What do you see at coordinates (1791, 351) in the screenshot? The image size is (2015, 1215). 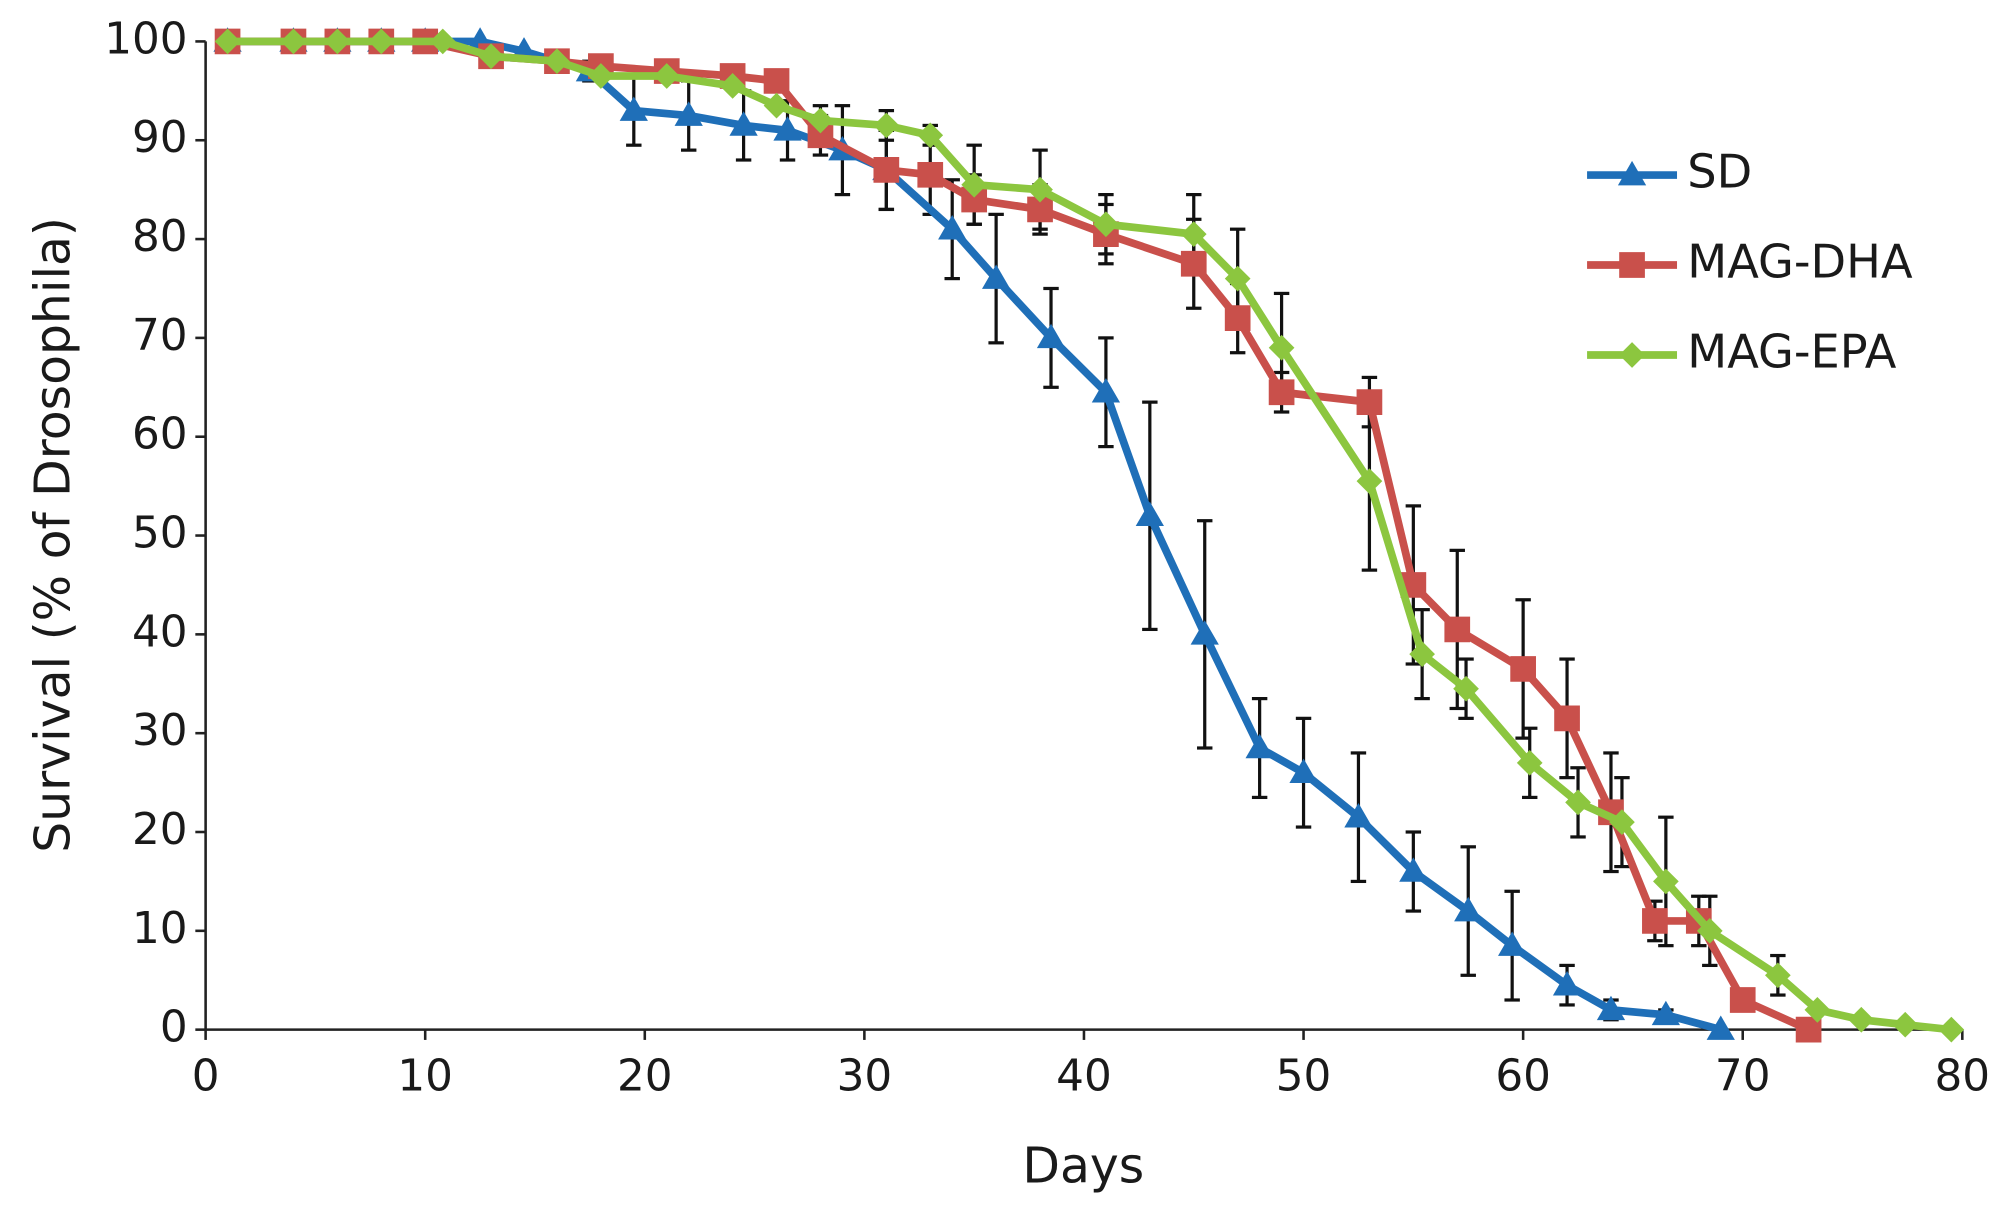 I see `legend-label: MAG-EPA` at bounding box center [1791, 351].